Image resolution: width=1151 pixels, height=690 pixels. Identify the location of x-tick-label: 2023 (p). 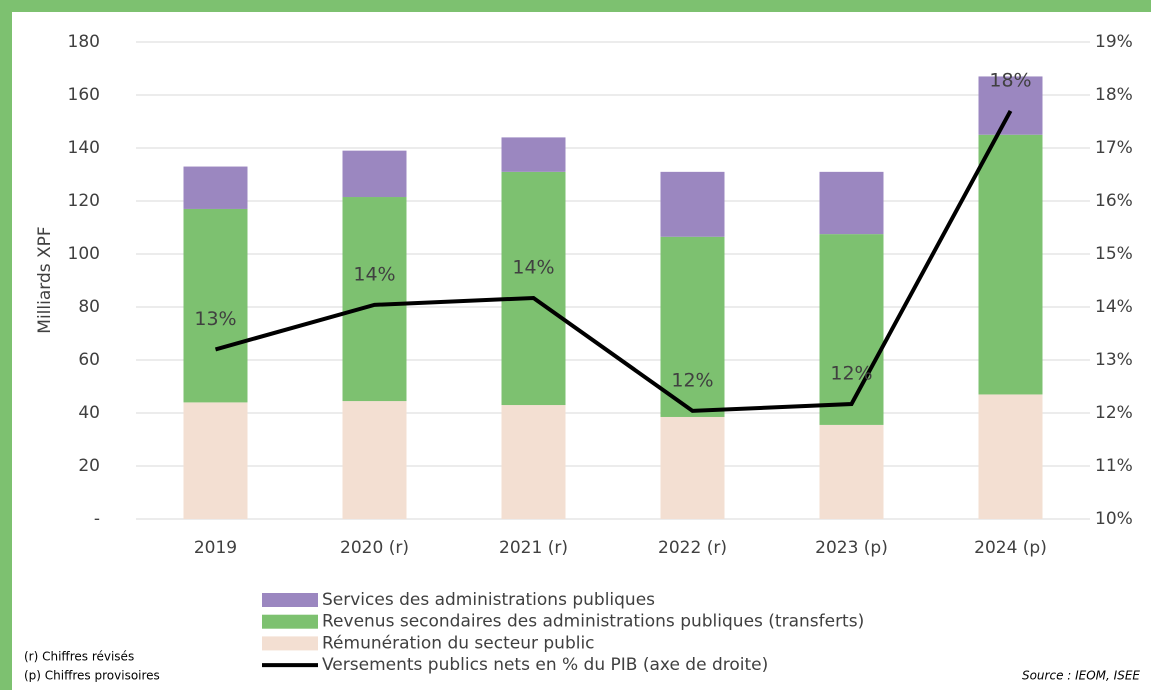
(851, 548).